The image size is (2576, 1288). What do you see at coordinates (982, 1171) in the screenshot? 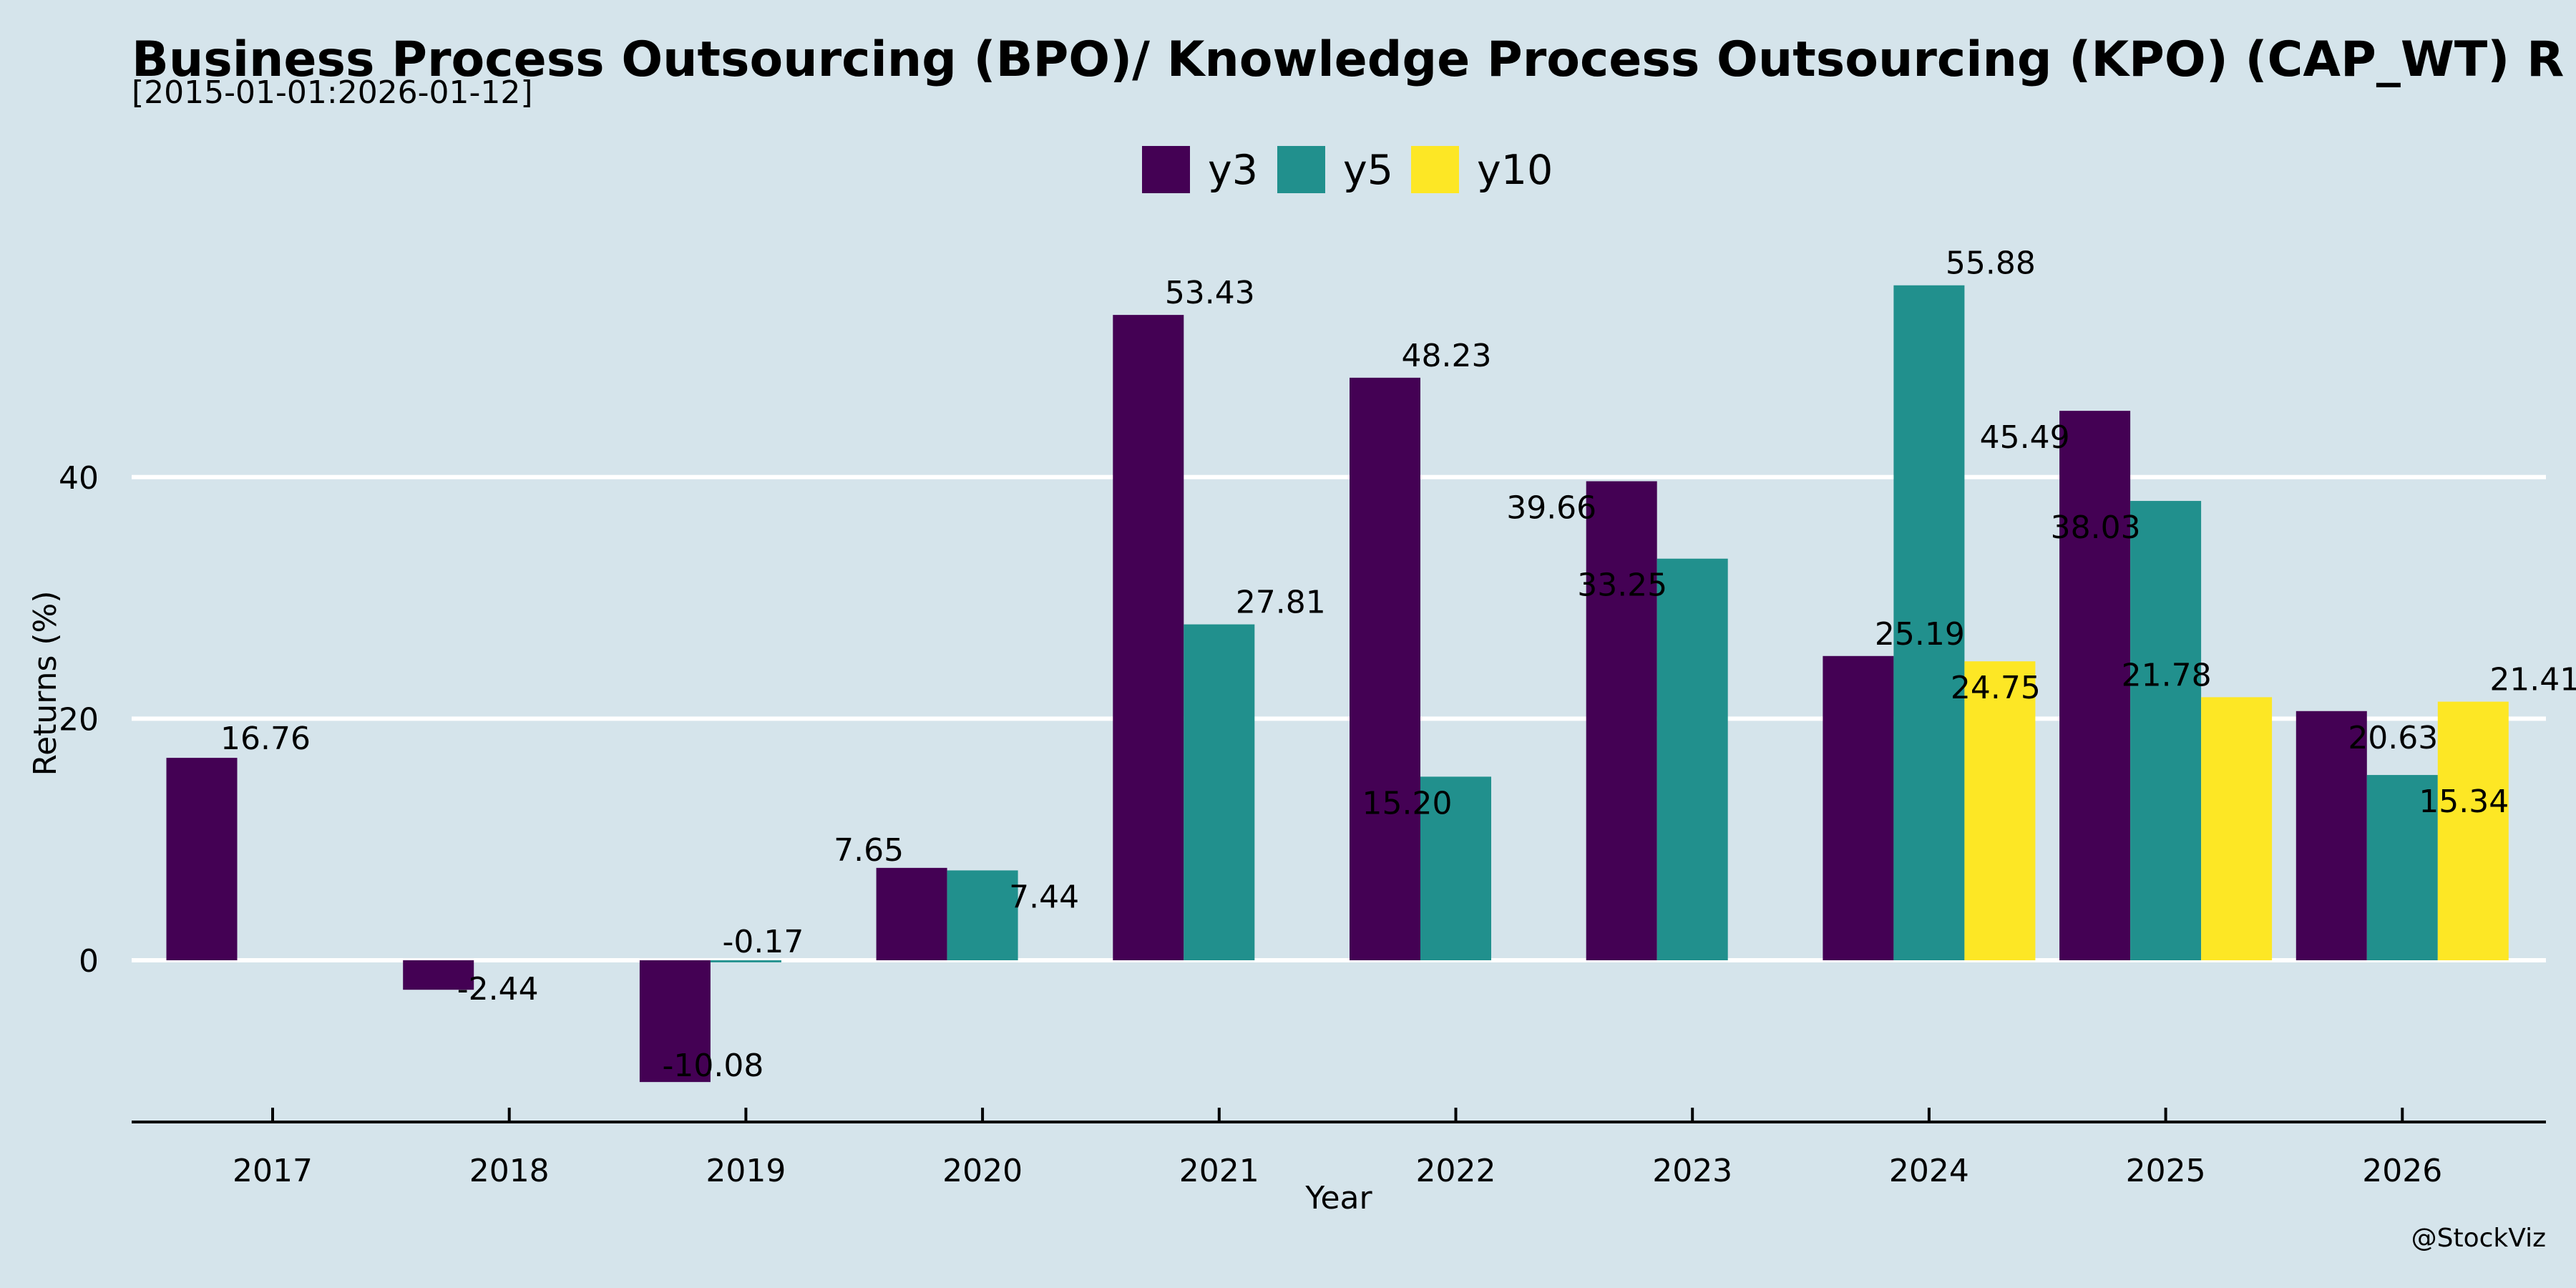
I see `x-tick-label: 2020` at bounding box center [982, 1171].